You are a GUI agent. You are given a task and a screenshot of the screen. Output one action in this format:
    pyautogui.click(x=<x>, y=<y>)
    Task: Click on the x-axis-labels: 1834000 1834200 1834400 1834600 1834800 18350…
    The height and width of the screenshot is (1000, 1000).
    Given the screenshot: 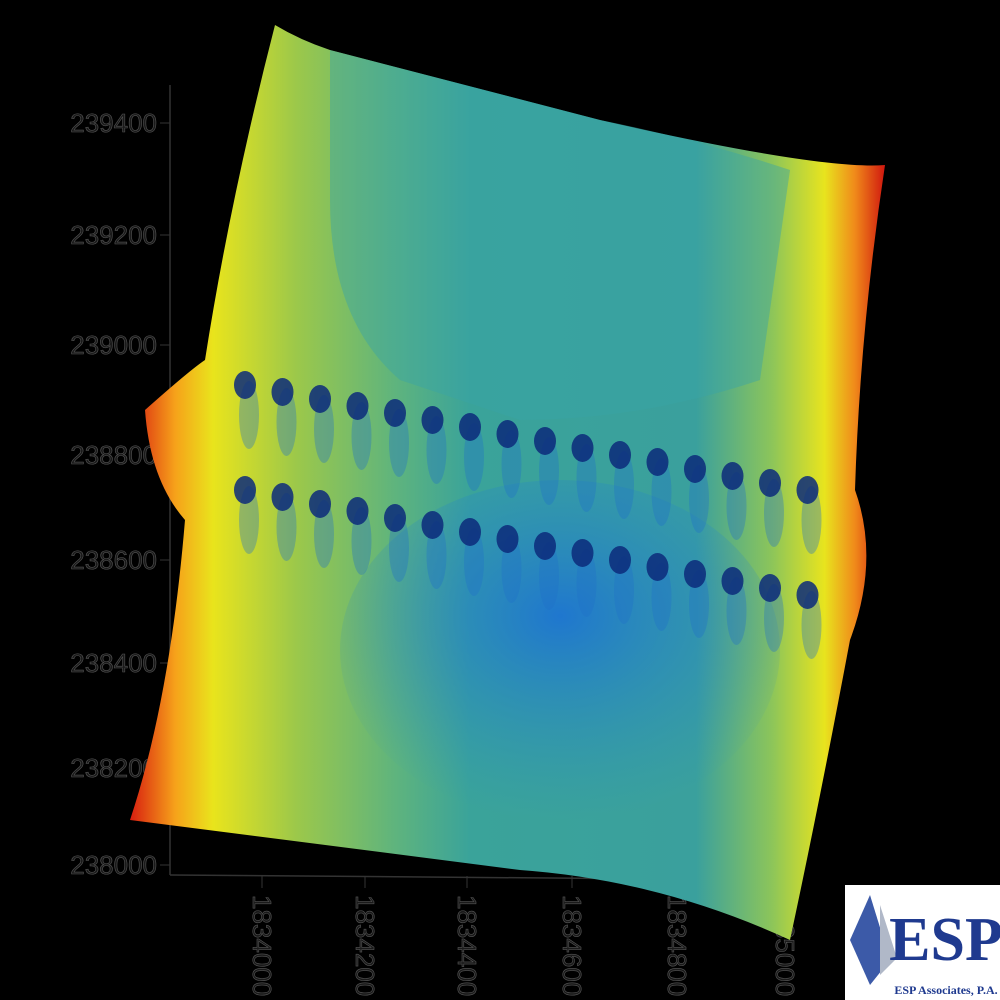 What is the action you would take?
    pyautogui.click(x=523, y=936)
    